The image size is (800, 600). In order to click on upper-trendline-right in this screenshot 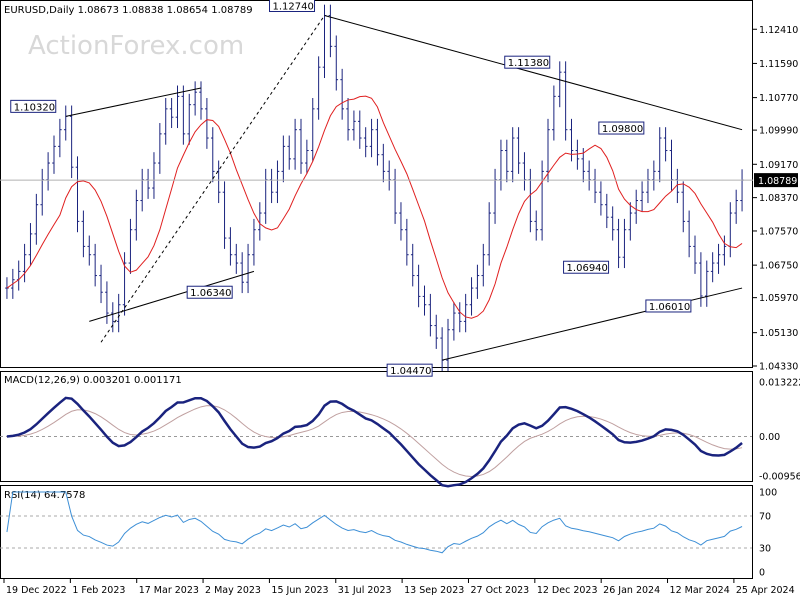, I will do `click(533, 73)`.